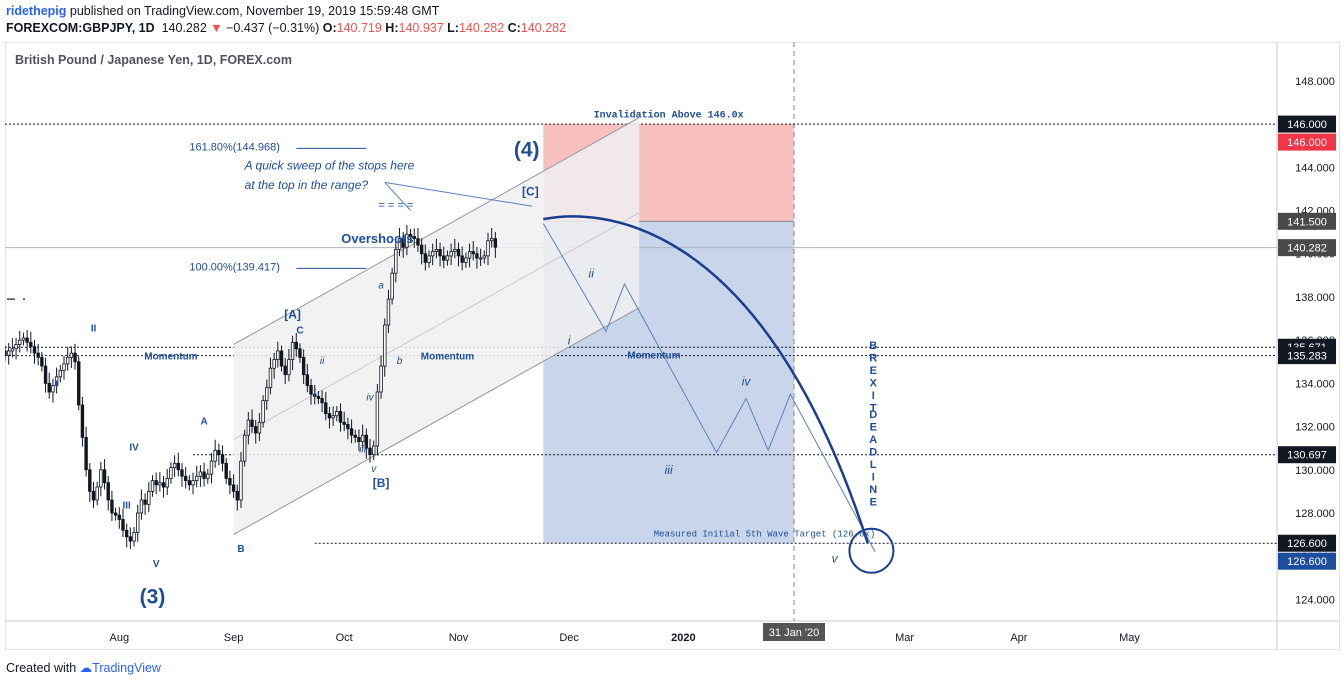 The height and width of the screenshot is (686, 1344). What do you see at coordinates (184, 28) in the screenshot?
I see `last-price: 140.282` at bounding box center [184, 28].